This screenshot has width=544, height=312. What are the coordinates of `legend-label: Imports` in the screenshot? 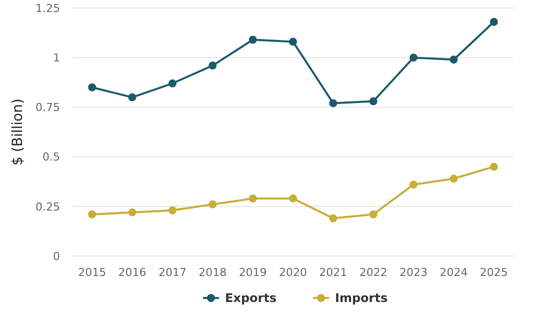 It's located at (361, 298).